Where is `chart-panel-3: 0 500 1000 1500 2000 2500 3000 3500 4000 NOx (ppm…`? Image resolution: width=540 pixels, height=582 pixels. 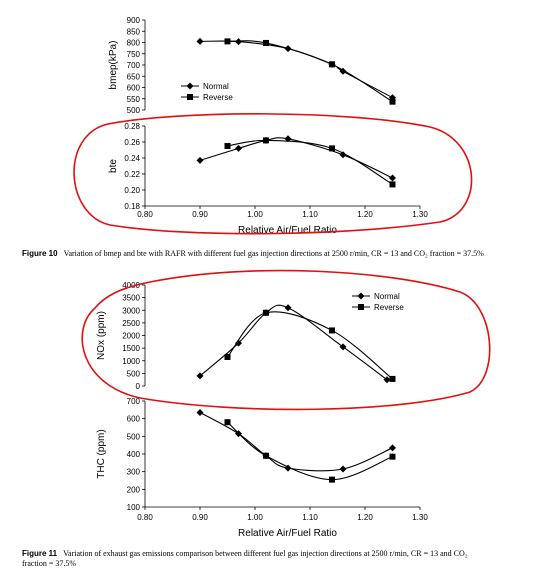
chart-panel-3: 0 500 1000 1500 2000 2500 3000 3500 4000 NOx (ppm… is located at coordinates (250, 336).